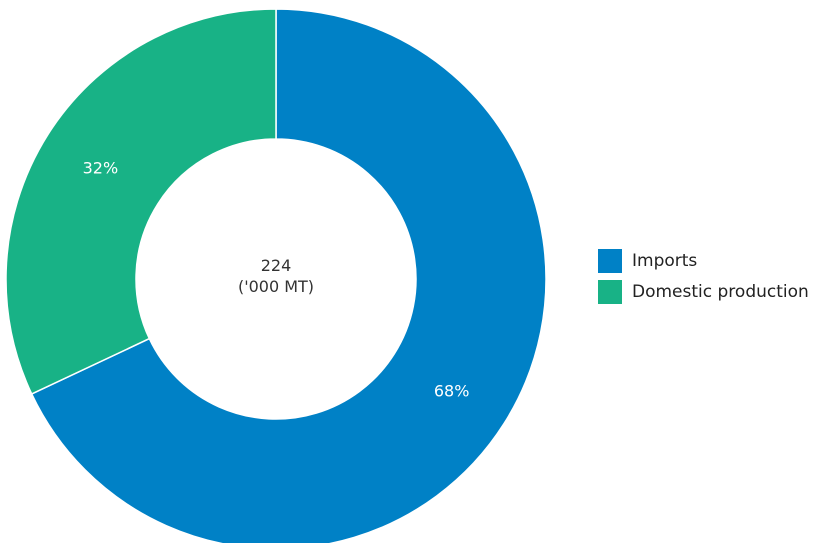 This screenshot has width=837, height=543. Describe the element at coordinates (720, 292) in the screenshot. I see `legend-label-domestic-production: Domestic production` at that location.